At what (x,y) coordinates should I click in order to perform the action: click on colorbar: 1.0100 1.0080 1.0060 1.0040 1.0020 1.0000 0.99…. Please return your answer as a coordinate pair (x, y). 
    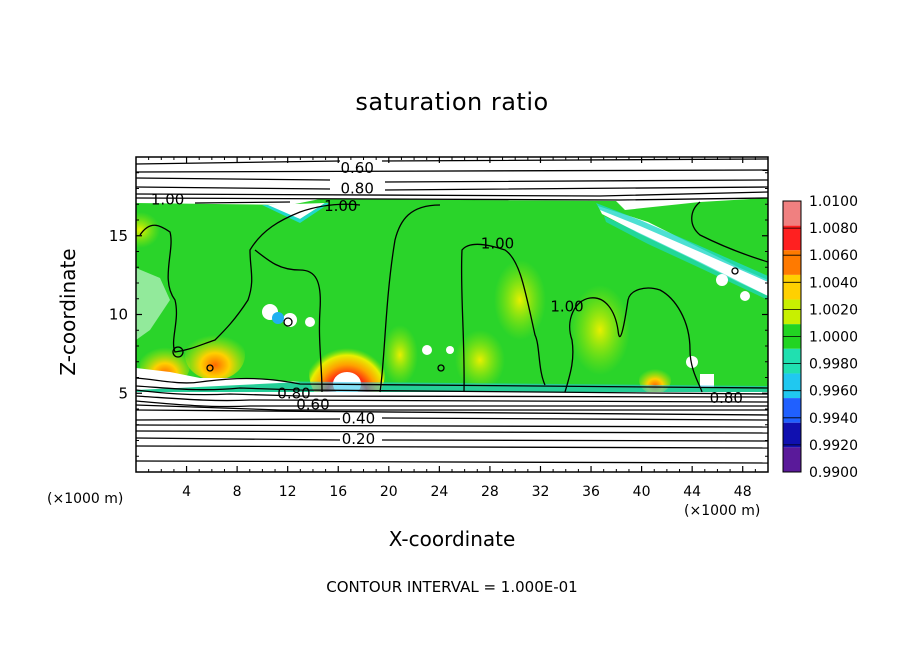
    Looking at the image, I should click on (820, 337).